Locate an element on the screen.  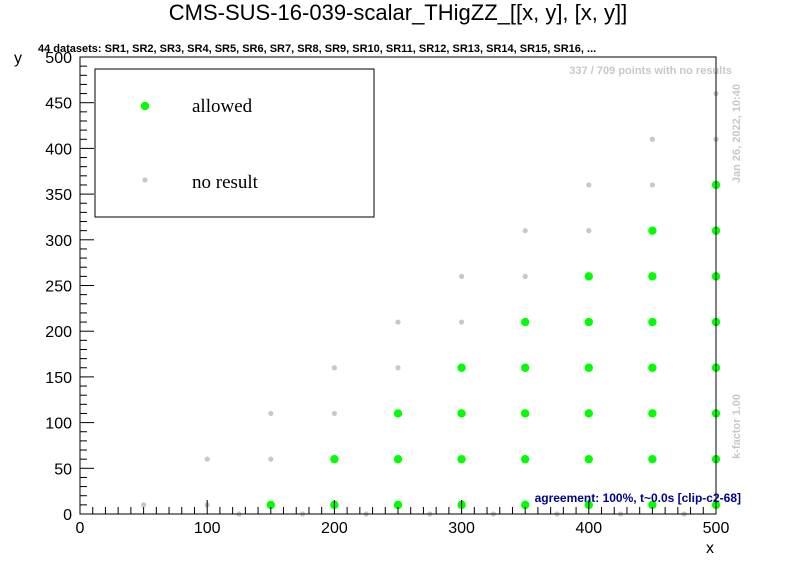
y-tick-label: 450 is located at coordinates (58, 104).